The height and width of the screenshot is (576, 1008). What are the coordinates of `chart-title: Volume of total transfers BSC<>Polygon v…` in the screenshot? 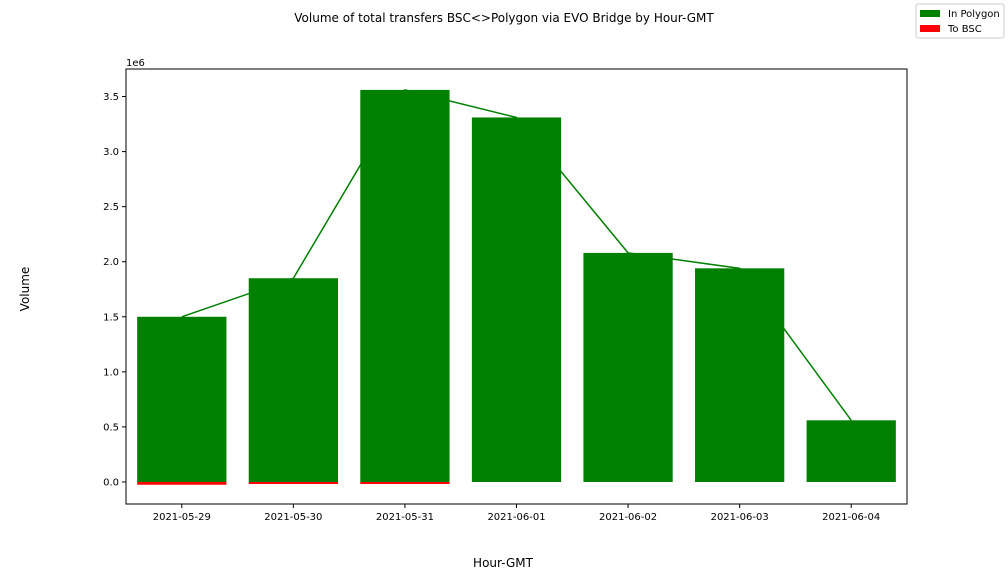 It's located at (504, 18).